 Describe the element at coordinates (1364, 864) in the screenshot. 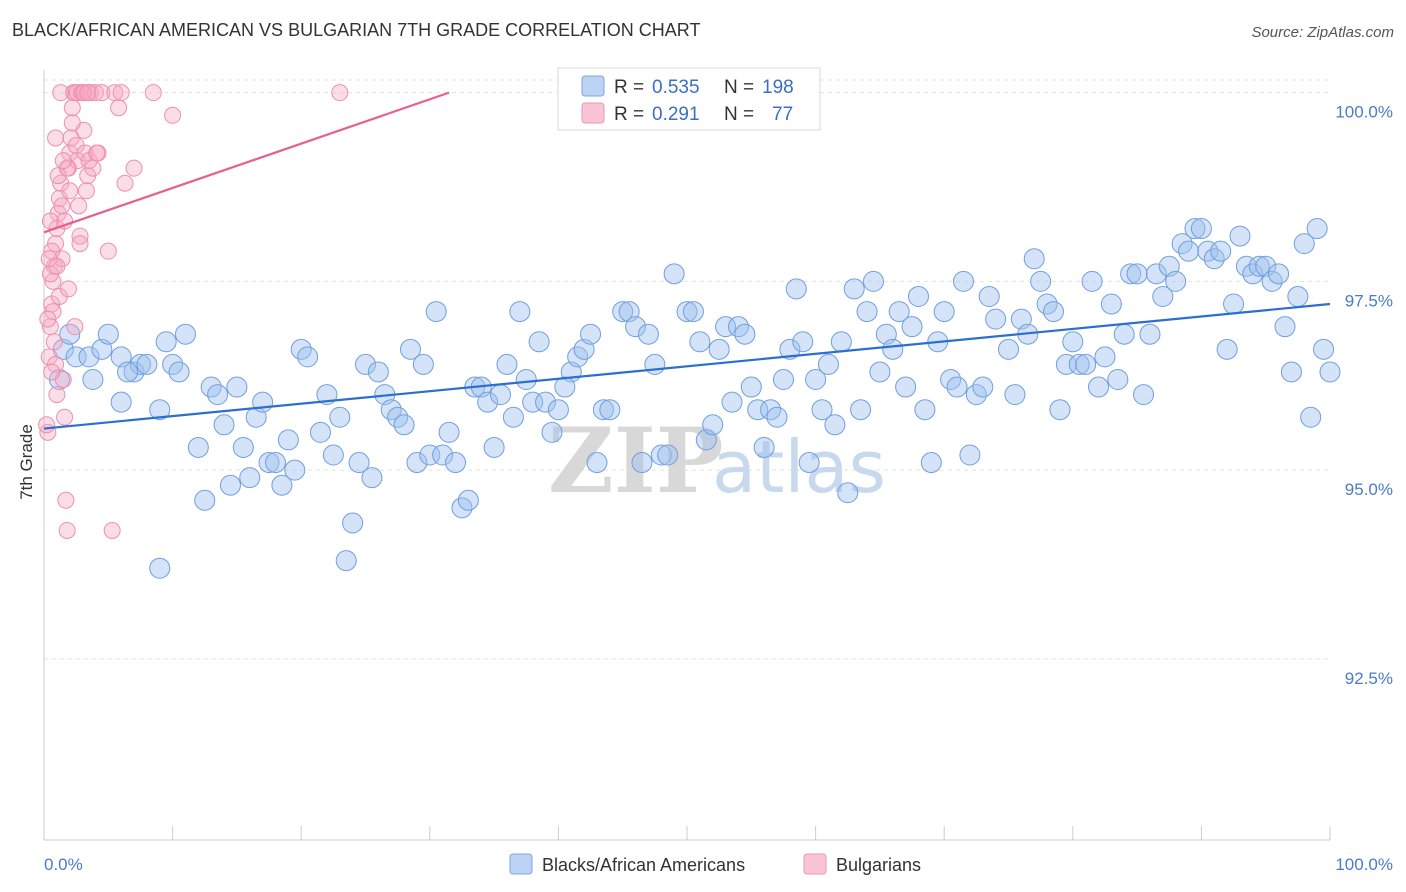

I see `x-tick-label-max: 100.0%` at that location.